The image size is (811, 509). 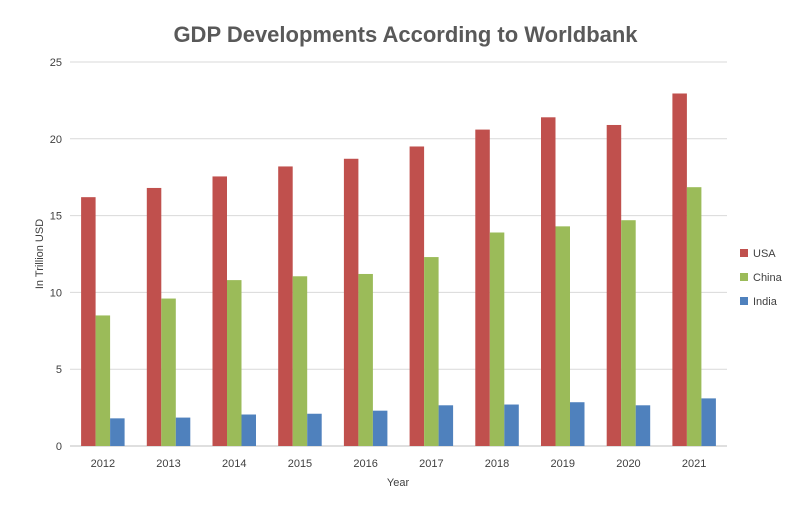 I want to click on bar-usa-2021, so click(x=679, y=269).